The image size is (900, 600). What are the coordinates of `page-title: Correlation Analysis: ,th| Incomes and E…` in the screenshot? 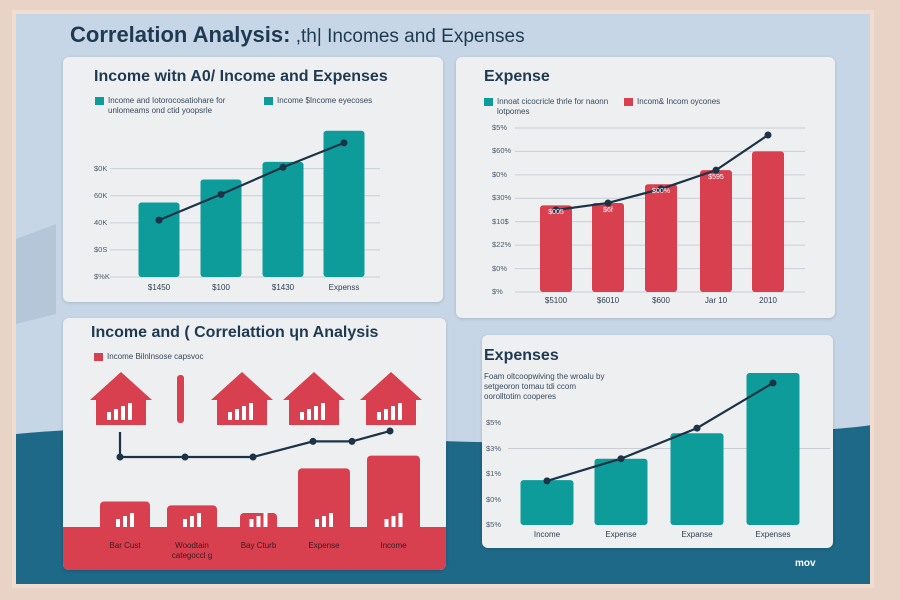 It's located at (297, 34).